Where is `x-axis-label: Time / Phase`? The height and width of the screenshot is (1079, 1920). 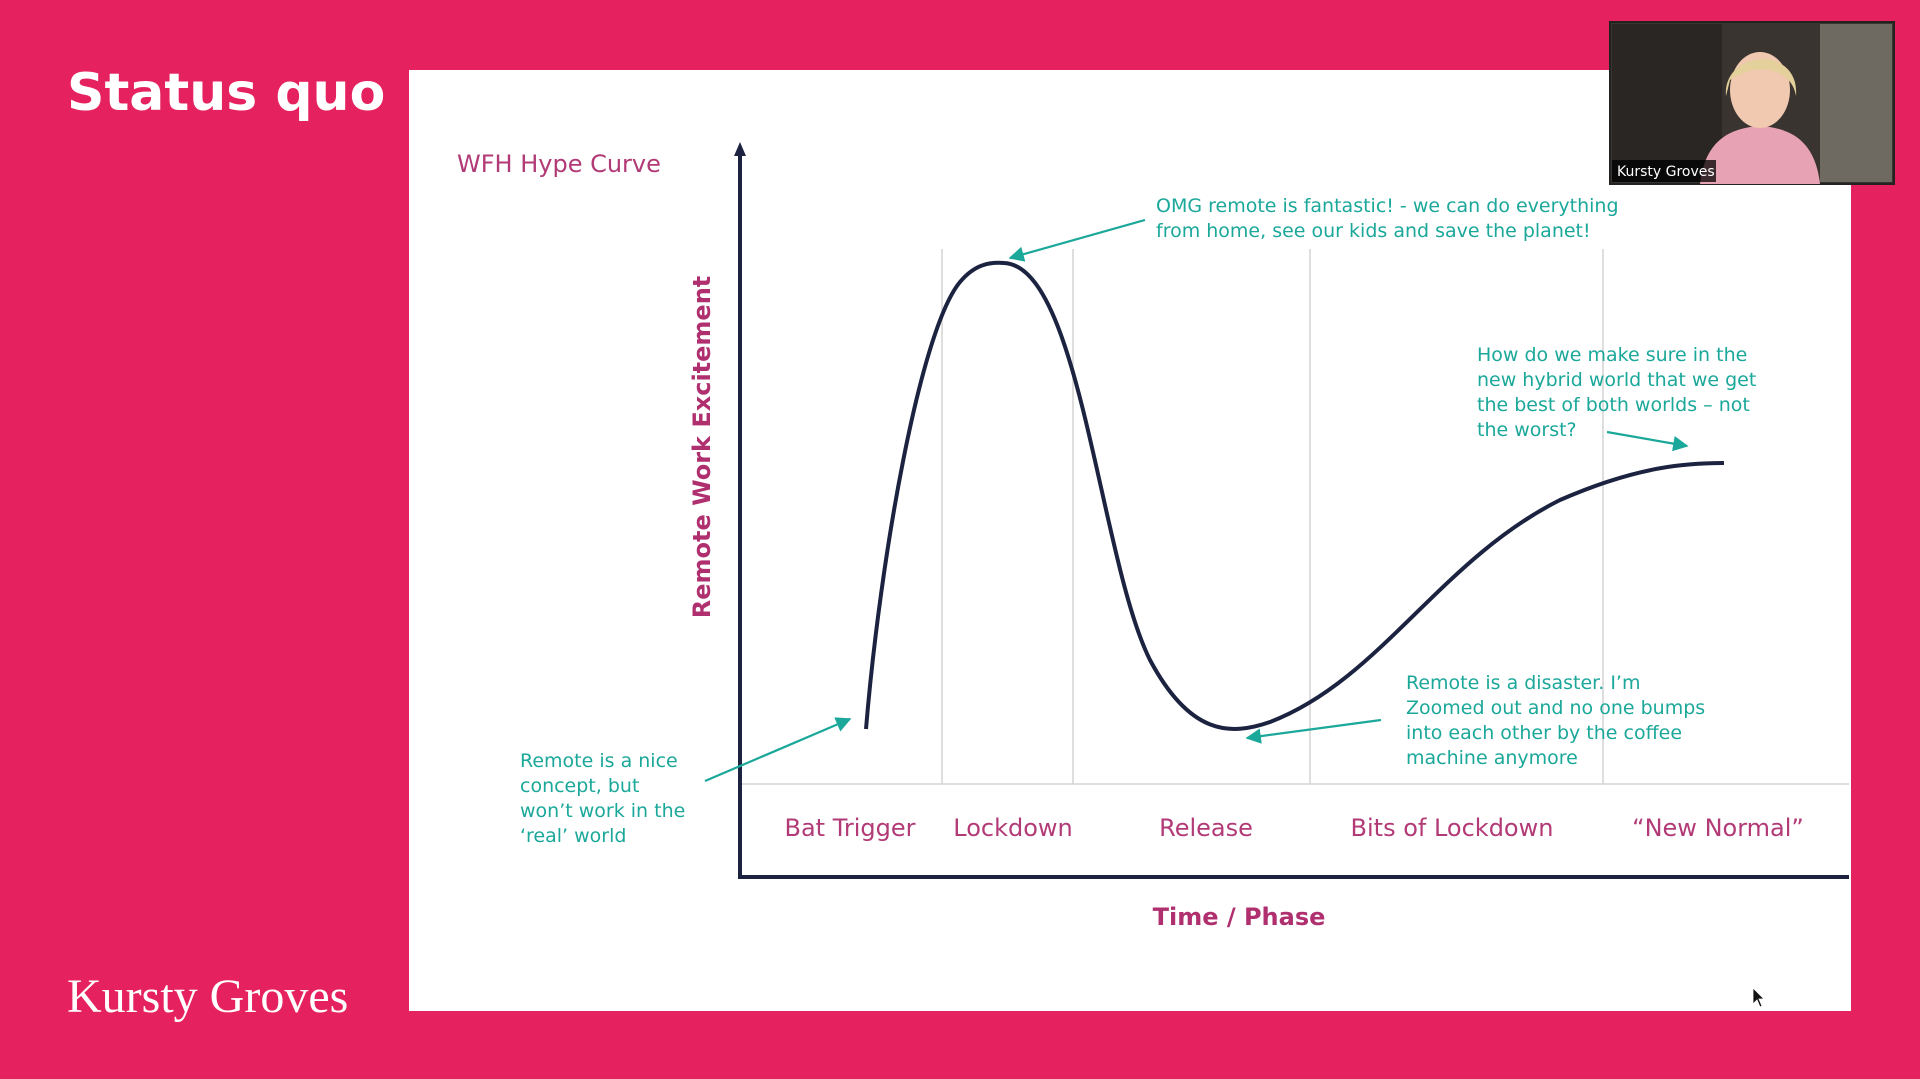 x-axis-label: Time / Phase is located at coordinates (1239, 917).